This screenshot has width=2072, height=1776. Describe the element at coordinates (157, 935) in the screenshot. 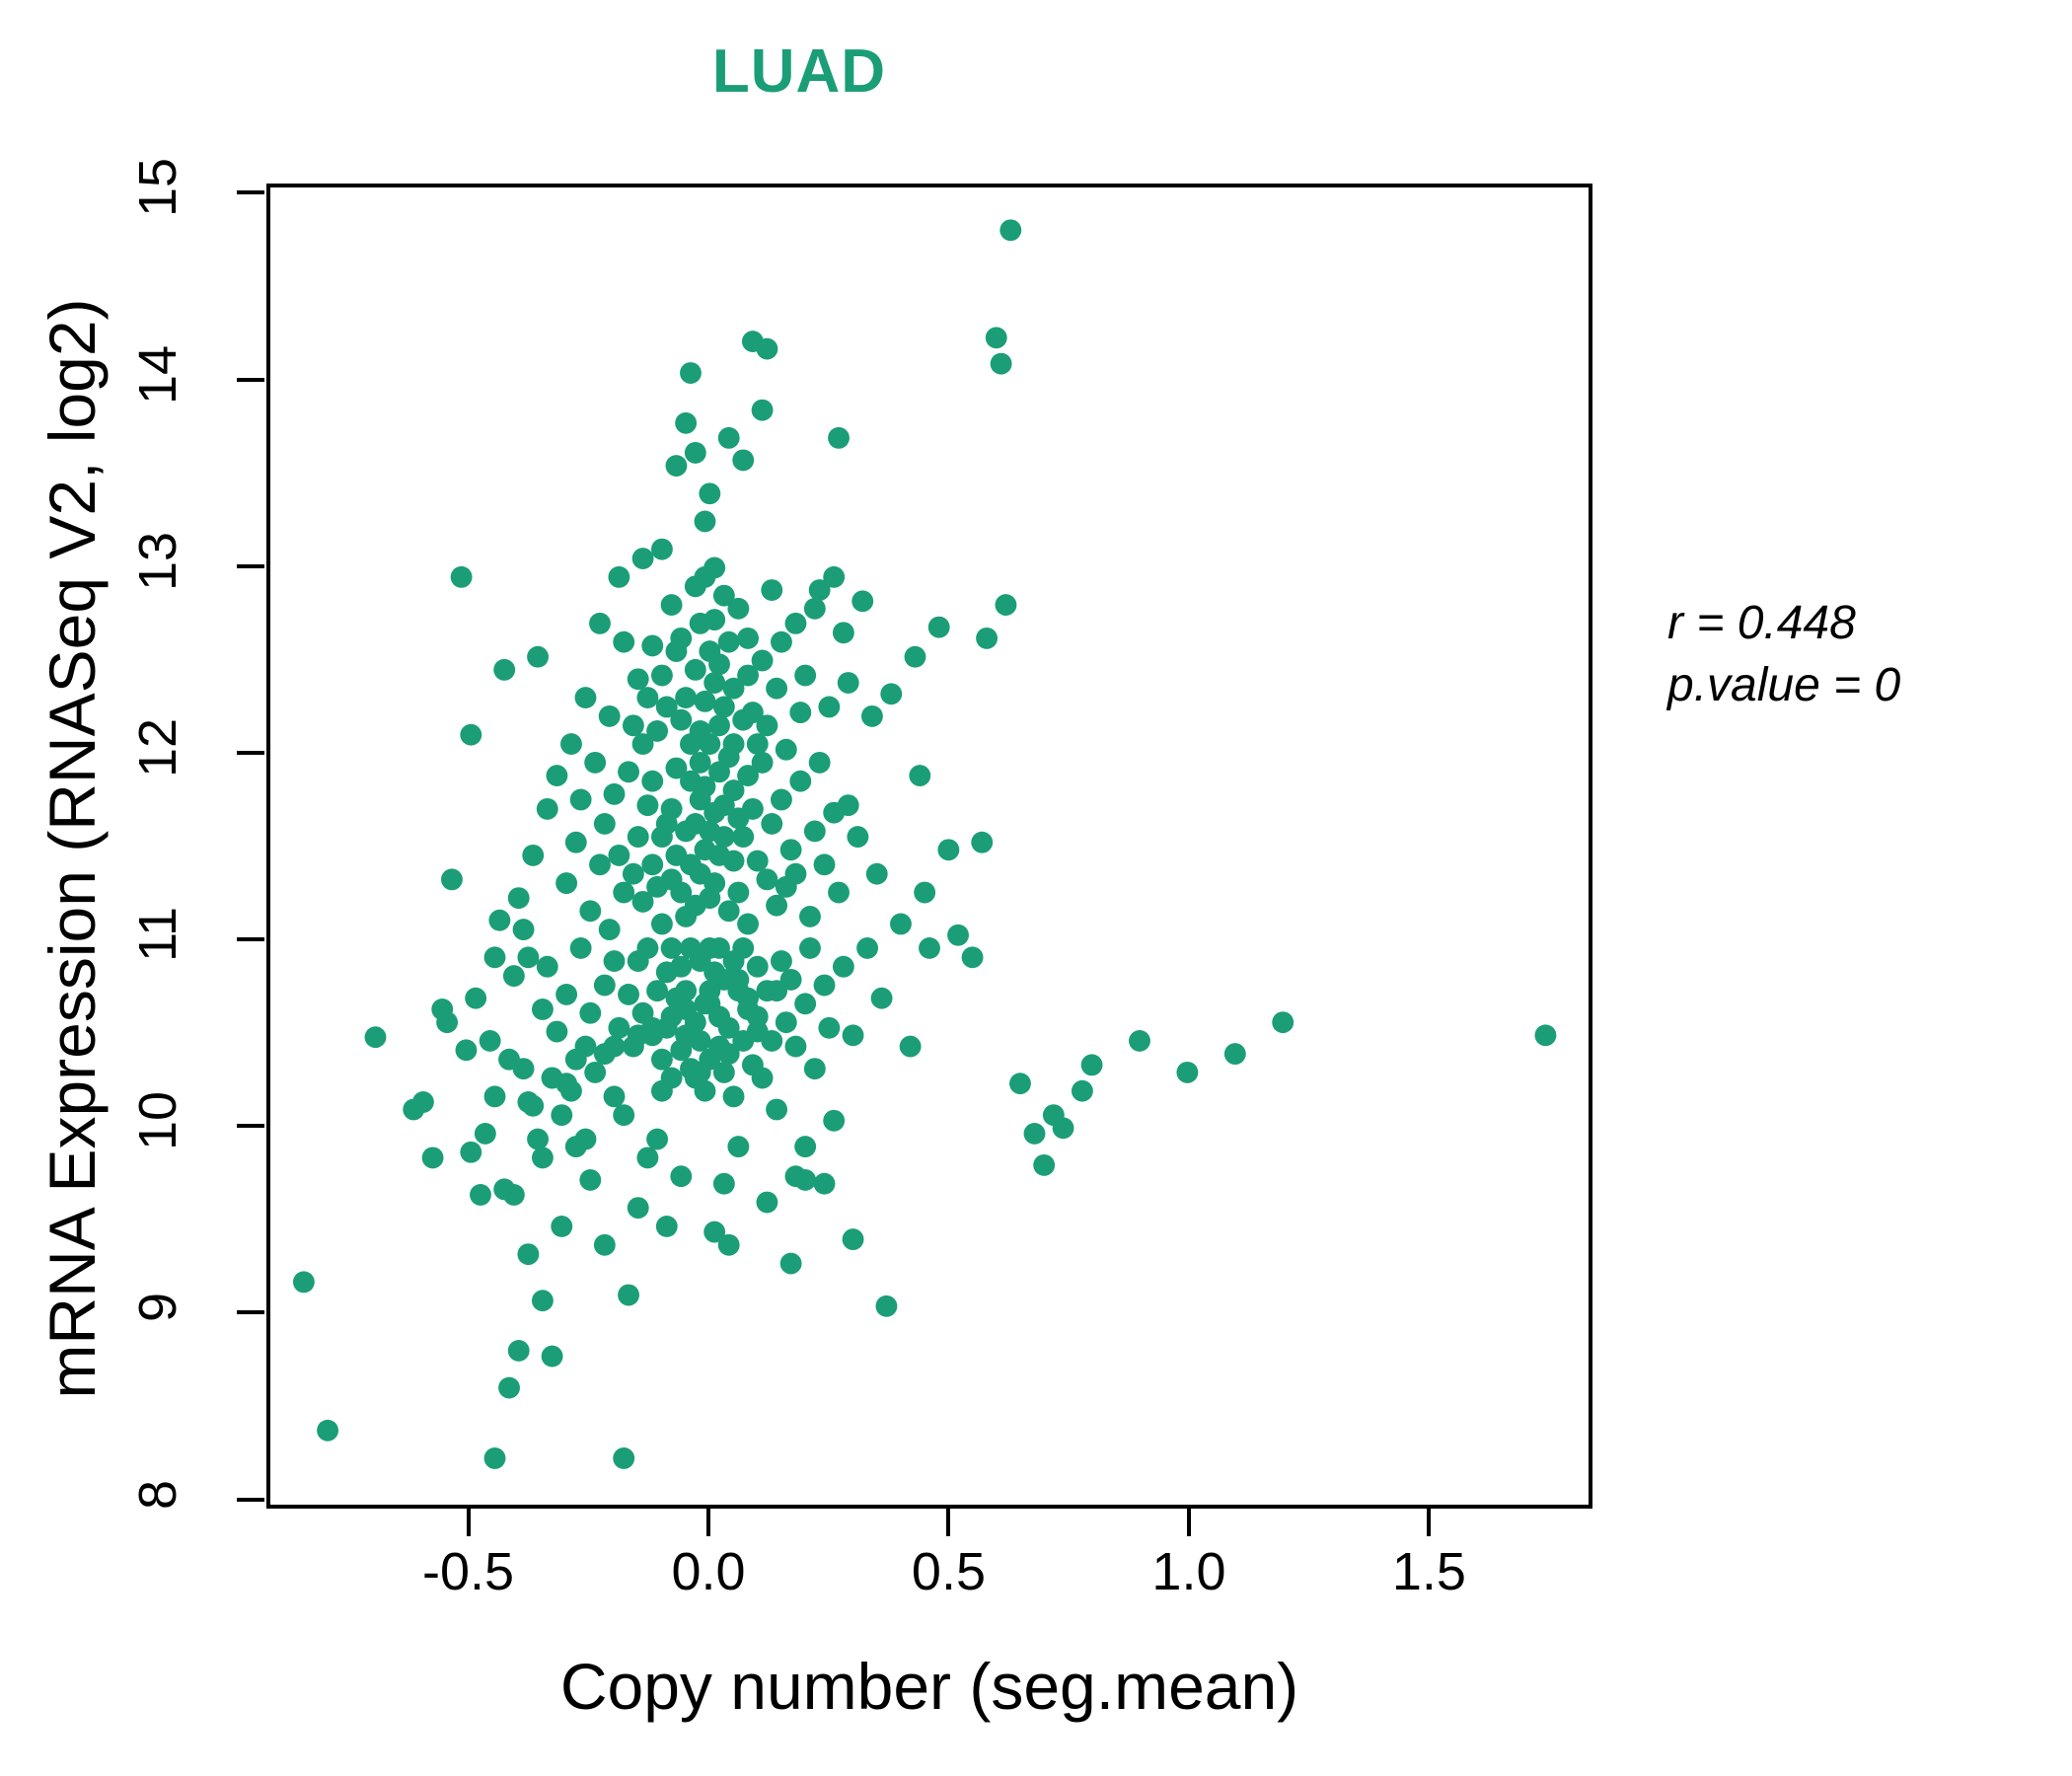

I see `y-tick-label: 11` at that location.